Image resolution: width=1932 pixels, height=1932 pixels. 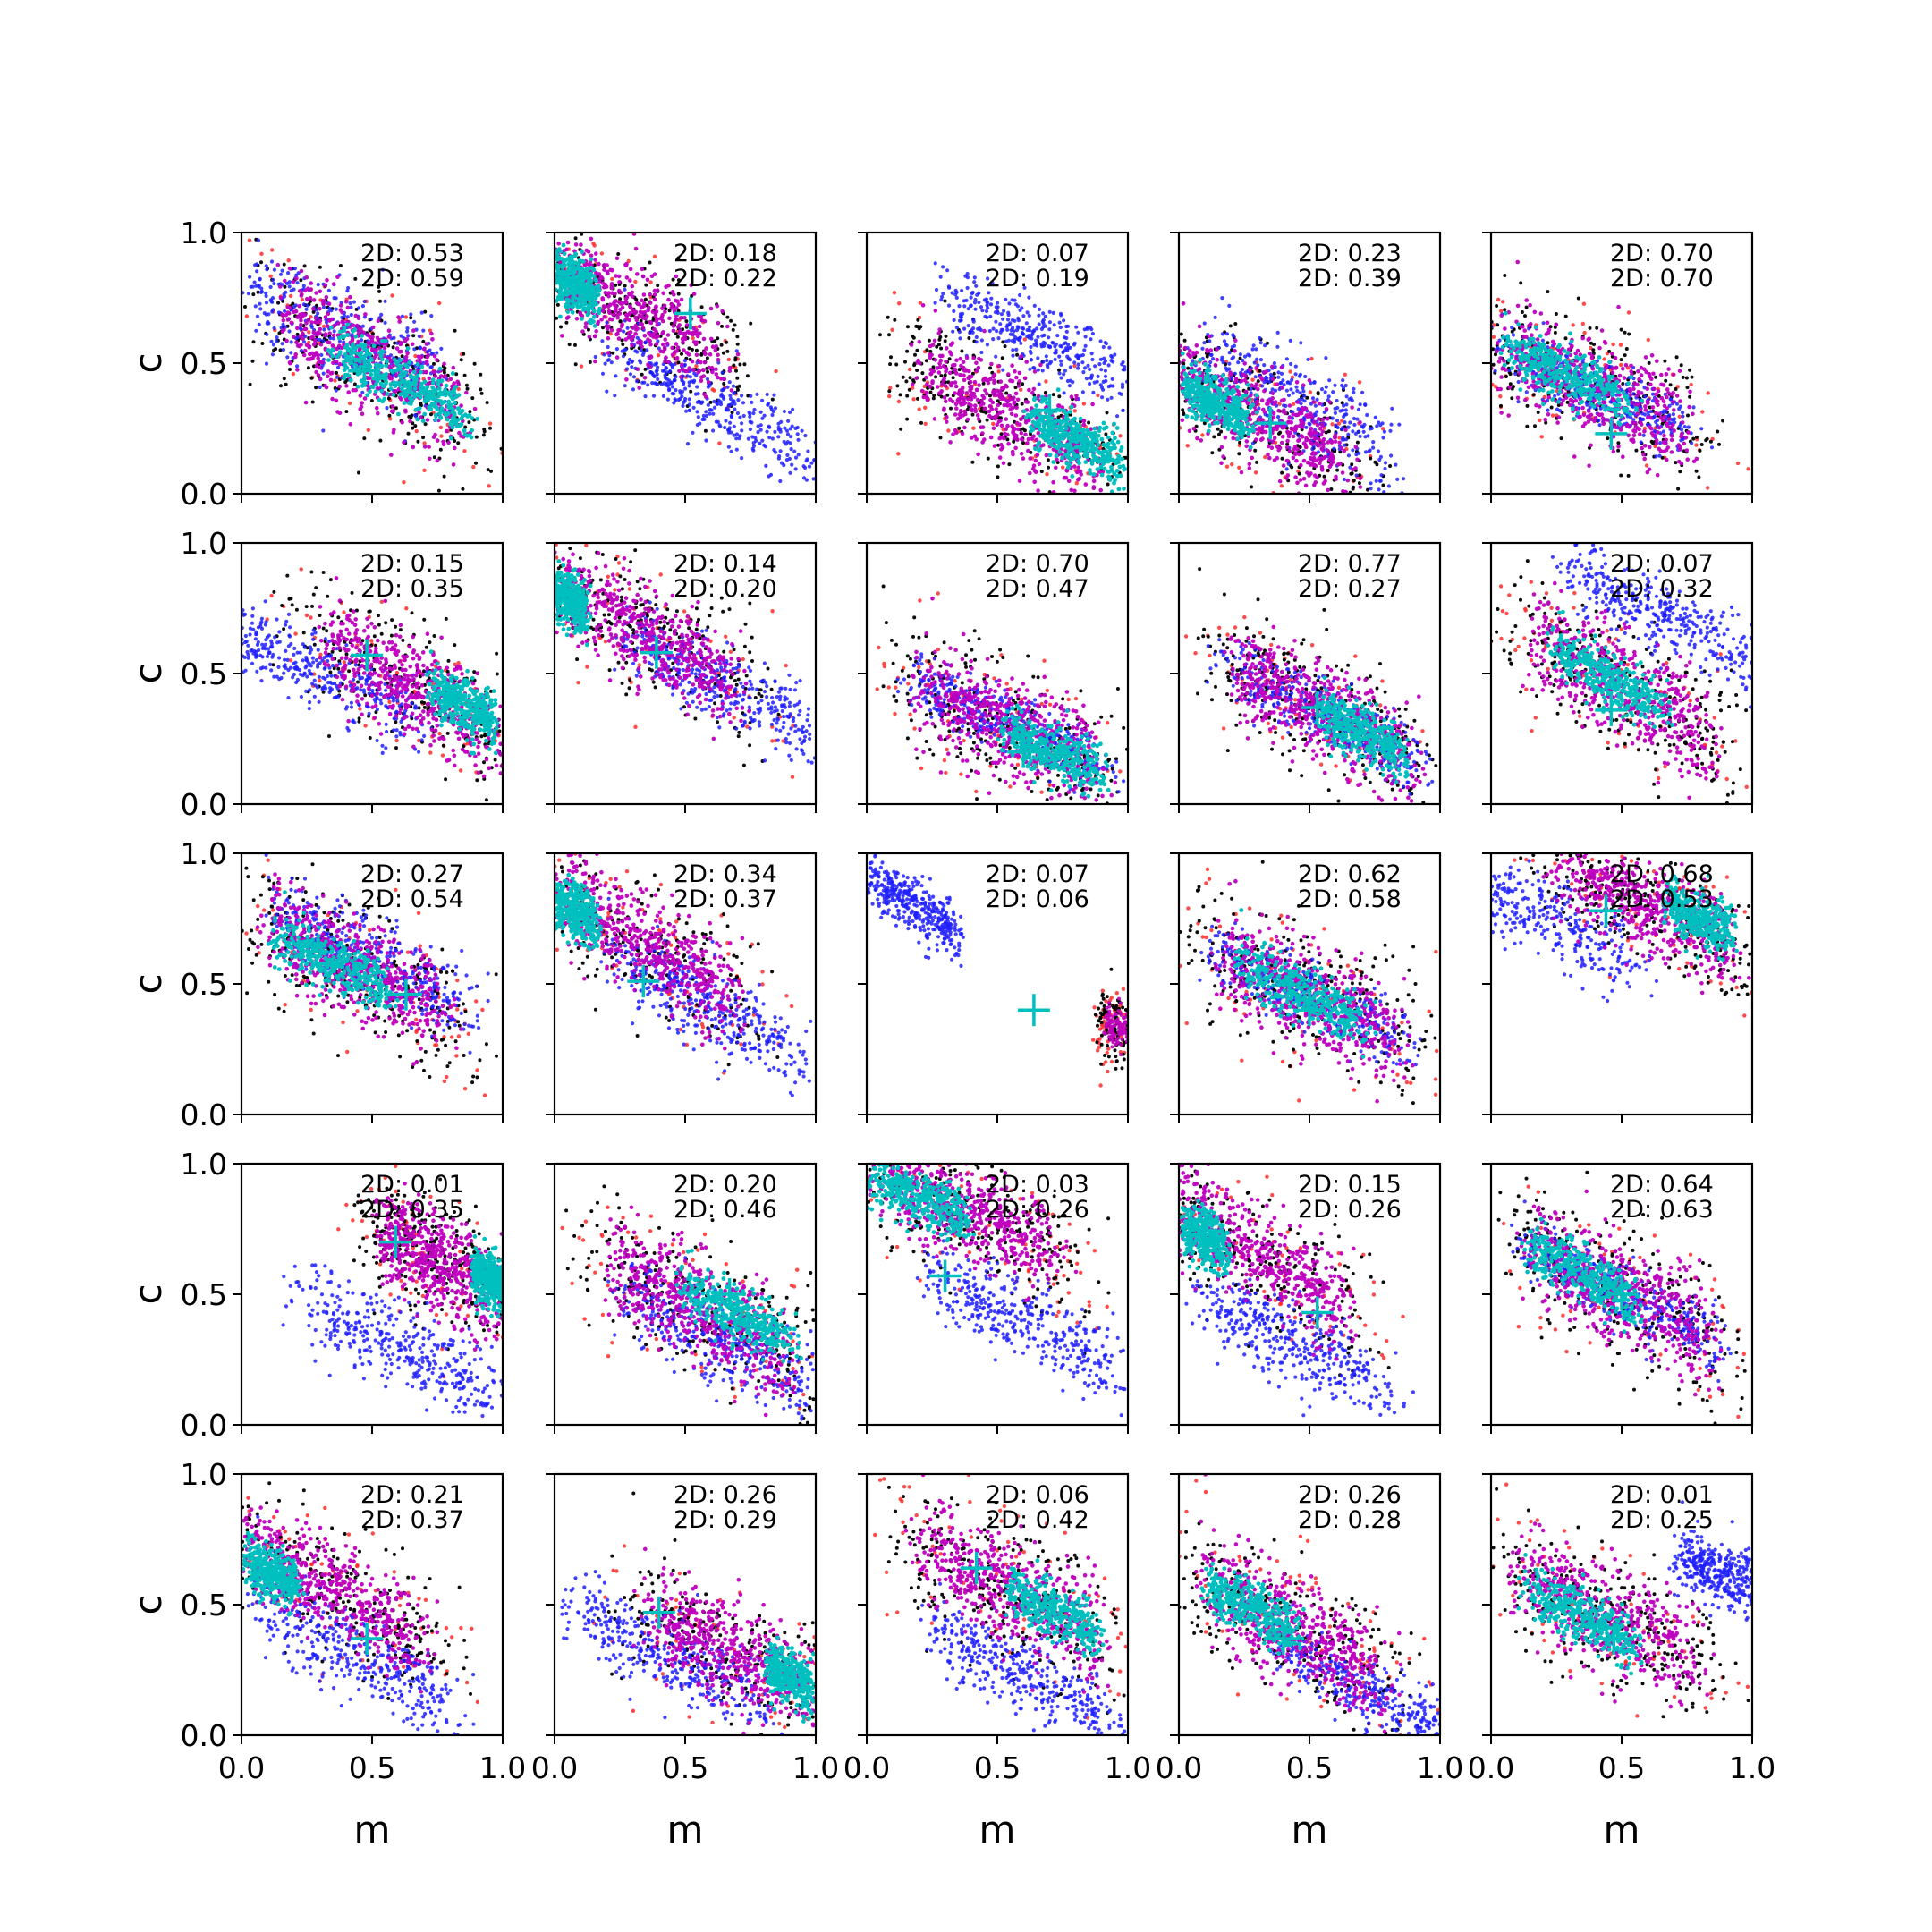 What do you see at coordinates (725, 278) in the screenshot?
I see `annotation-text: 2D: 0.22` at bounding box center [725, 278].